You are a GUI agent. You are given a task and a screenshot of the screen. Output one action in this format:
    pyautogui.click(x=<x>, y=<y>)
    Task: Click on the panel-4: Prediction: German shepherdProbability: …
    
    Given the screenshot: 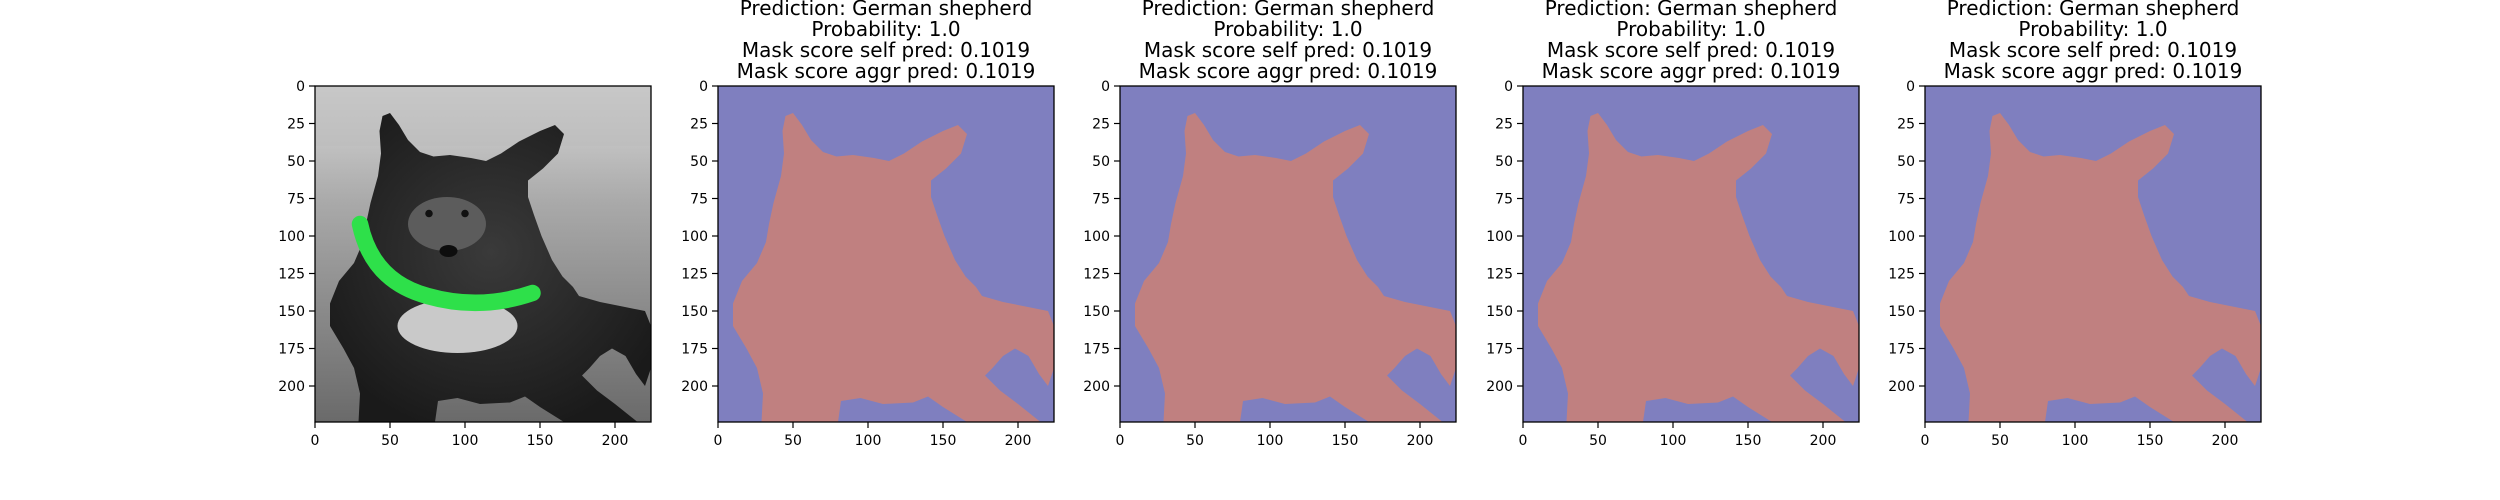 What is the action you would take?
    pyautogui.click(x=1673, y=224)
    